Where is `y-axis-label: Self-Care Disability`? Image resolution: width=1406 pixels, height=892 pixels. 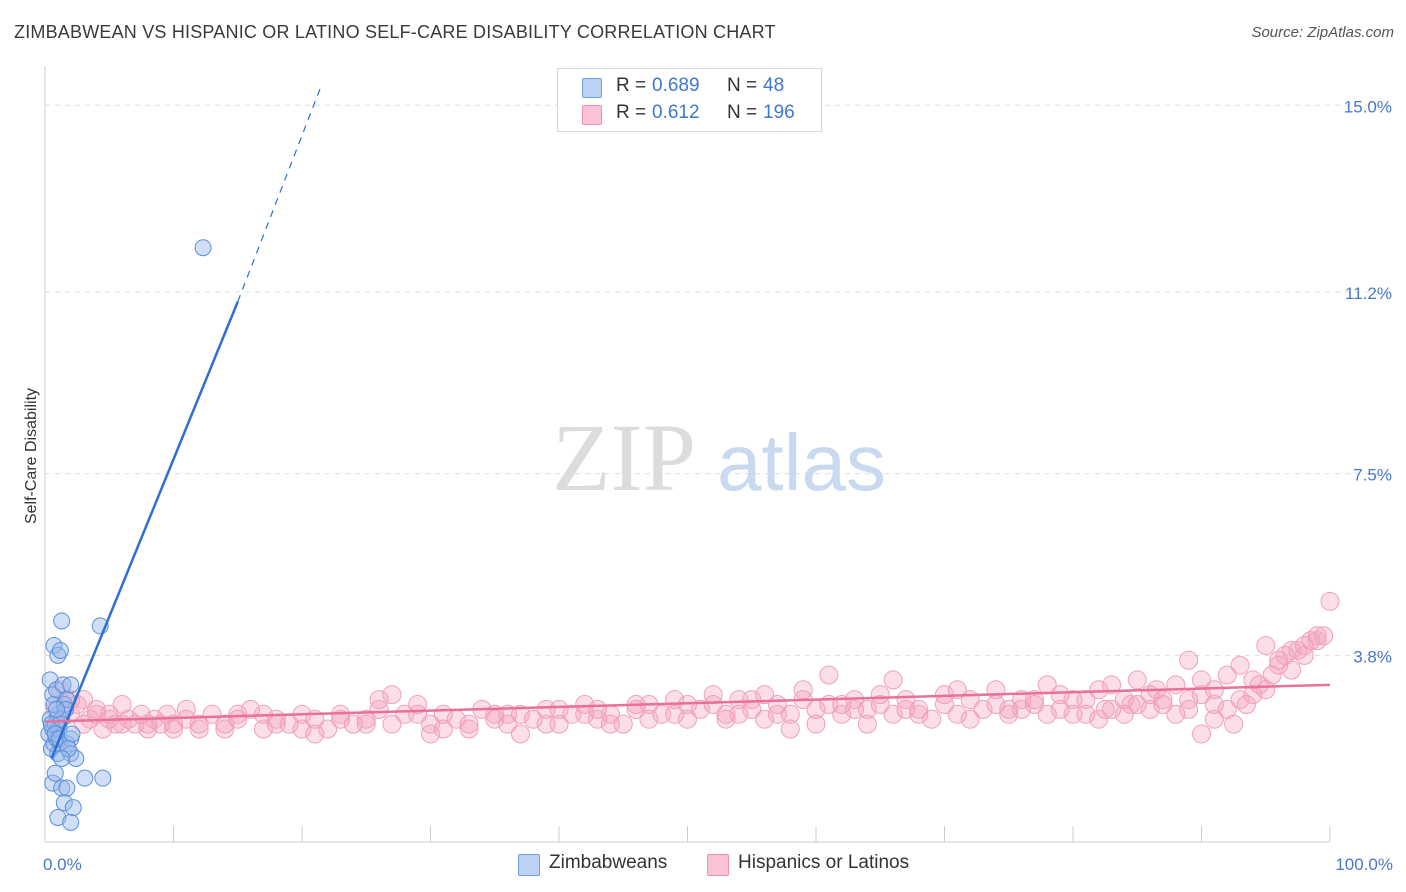
y-axis-label: Self-Care Disability is located at coordinates (31, 456).